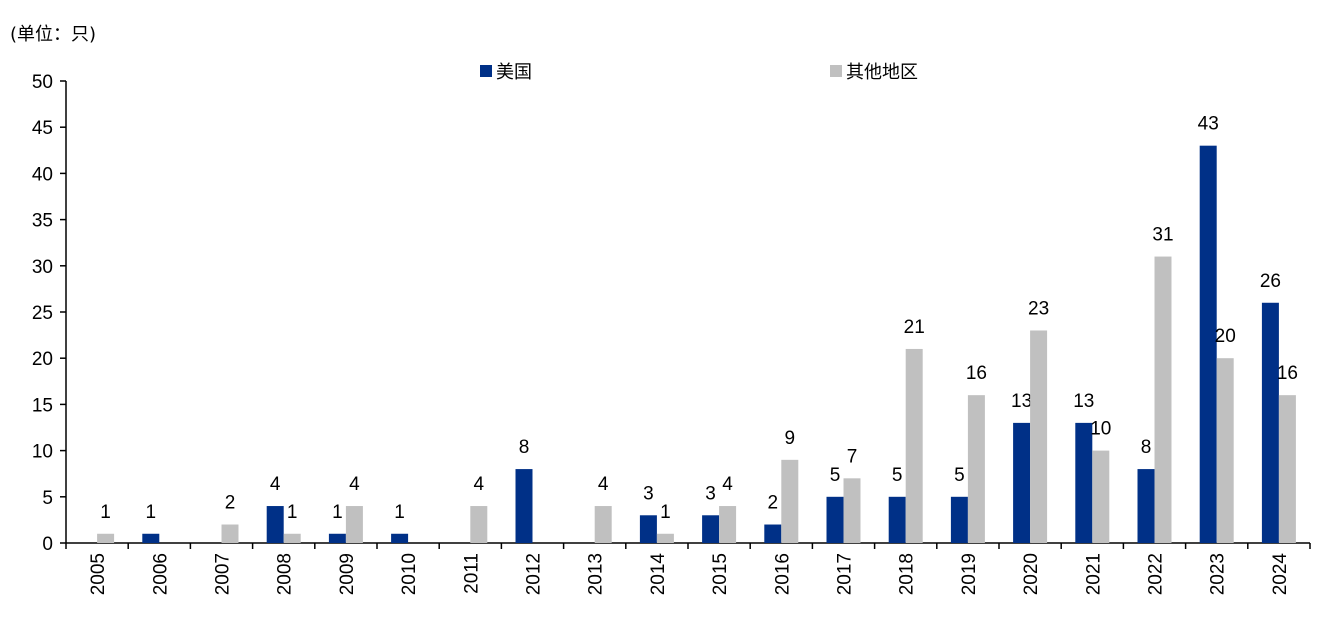 The width and height of the screenshot is (1323, 627). I want to click on data-label-other: 10, so click(1100, 429).